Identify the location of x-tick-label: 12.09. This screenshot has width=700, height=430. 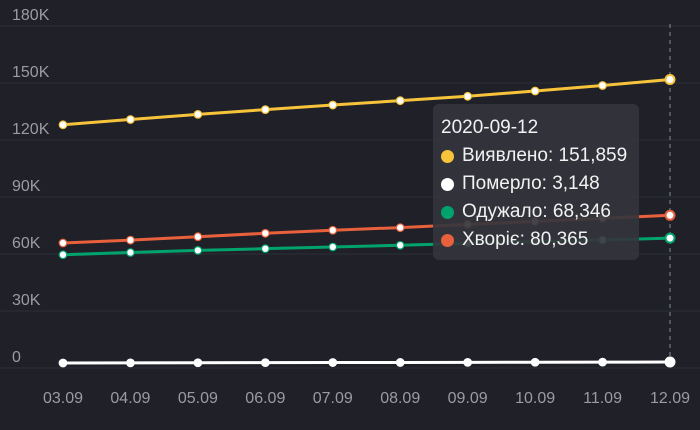
(670, 398).